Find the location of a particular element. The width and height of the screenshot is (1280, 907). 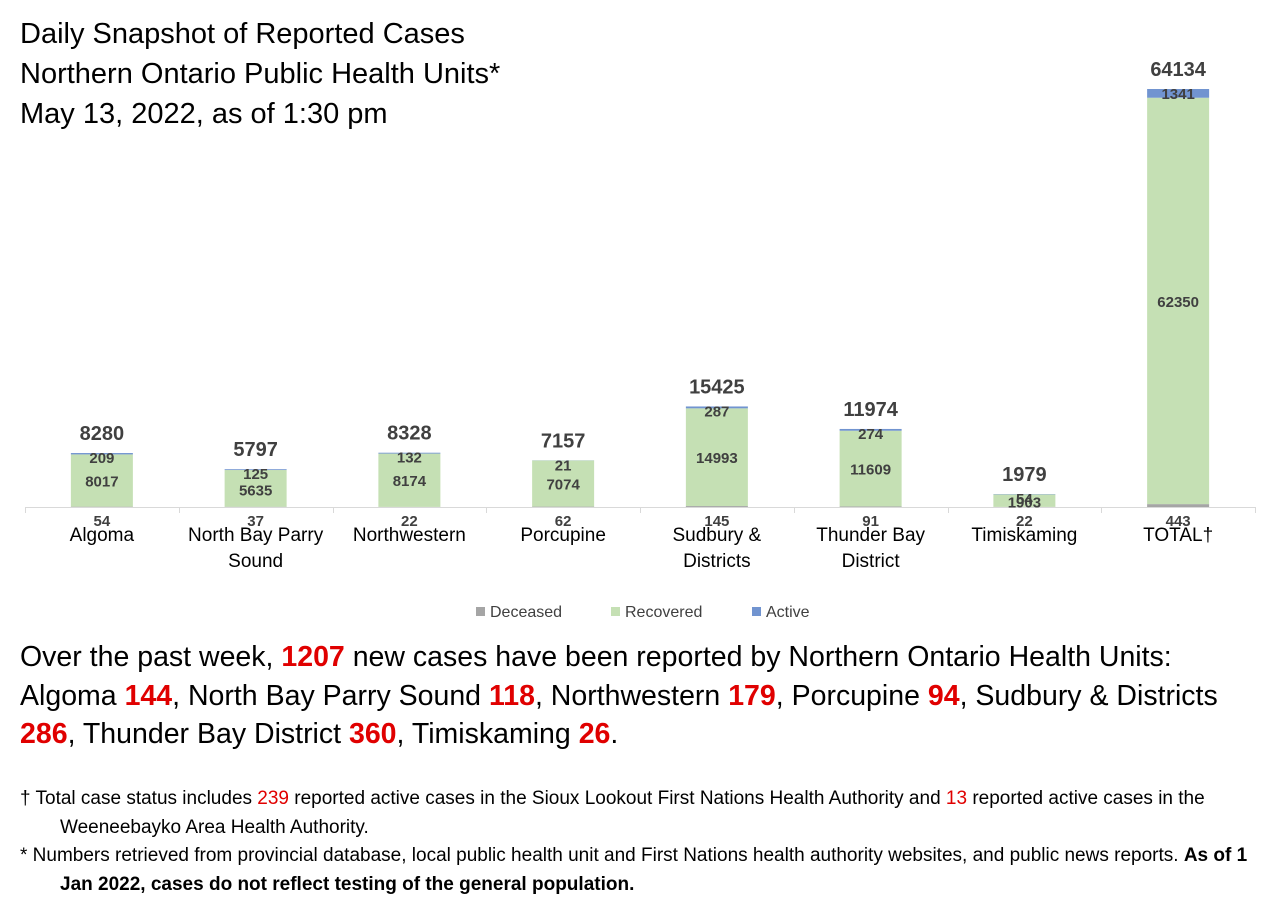

data-label-total: 15425 is located at coordinates (717, 387).